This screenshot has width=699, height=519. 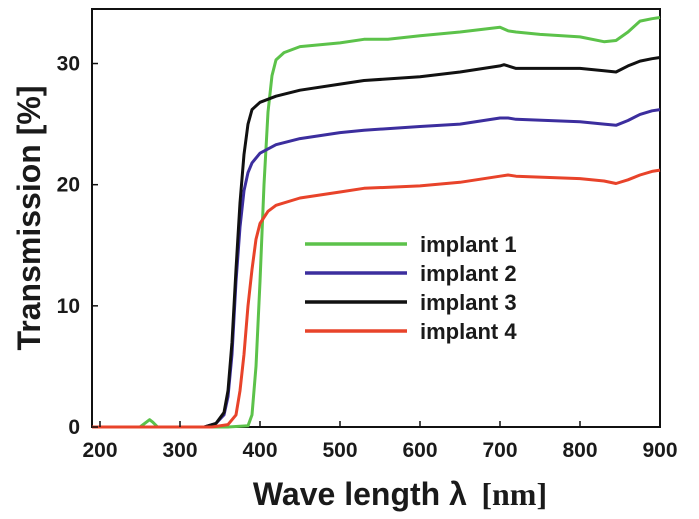 What do you see at coordinates (360, 494) in the screenshot?
I see `x-axis-label-main: Wave length λ` at bounding box center [360, 494].